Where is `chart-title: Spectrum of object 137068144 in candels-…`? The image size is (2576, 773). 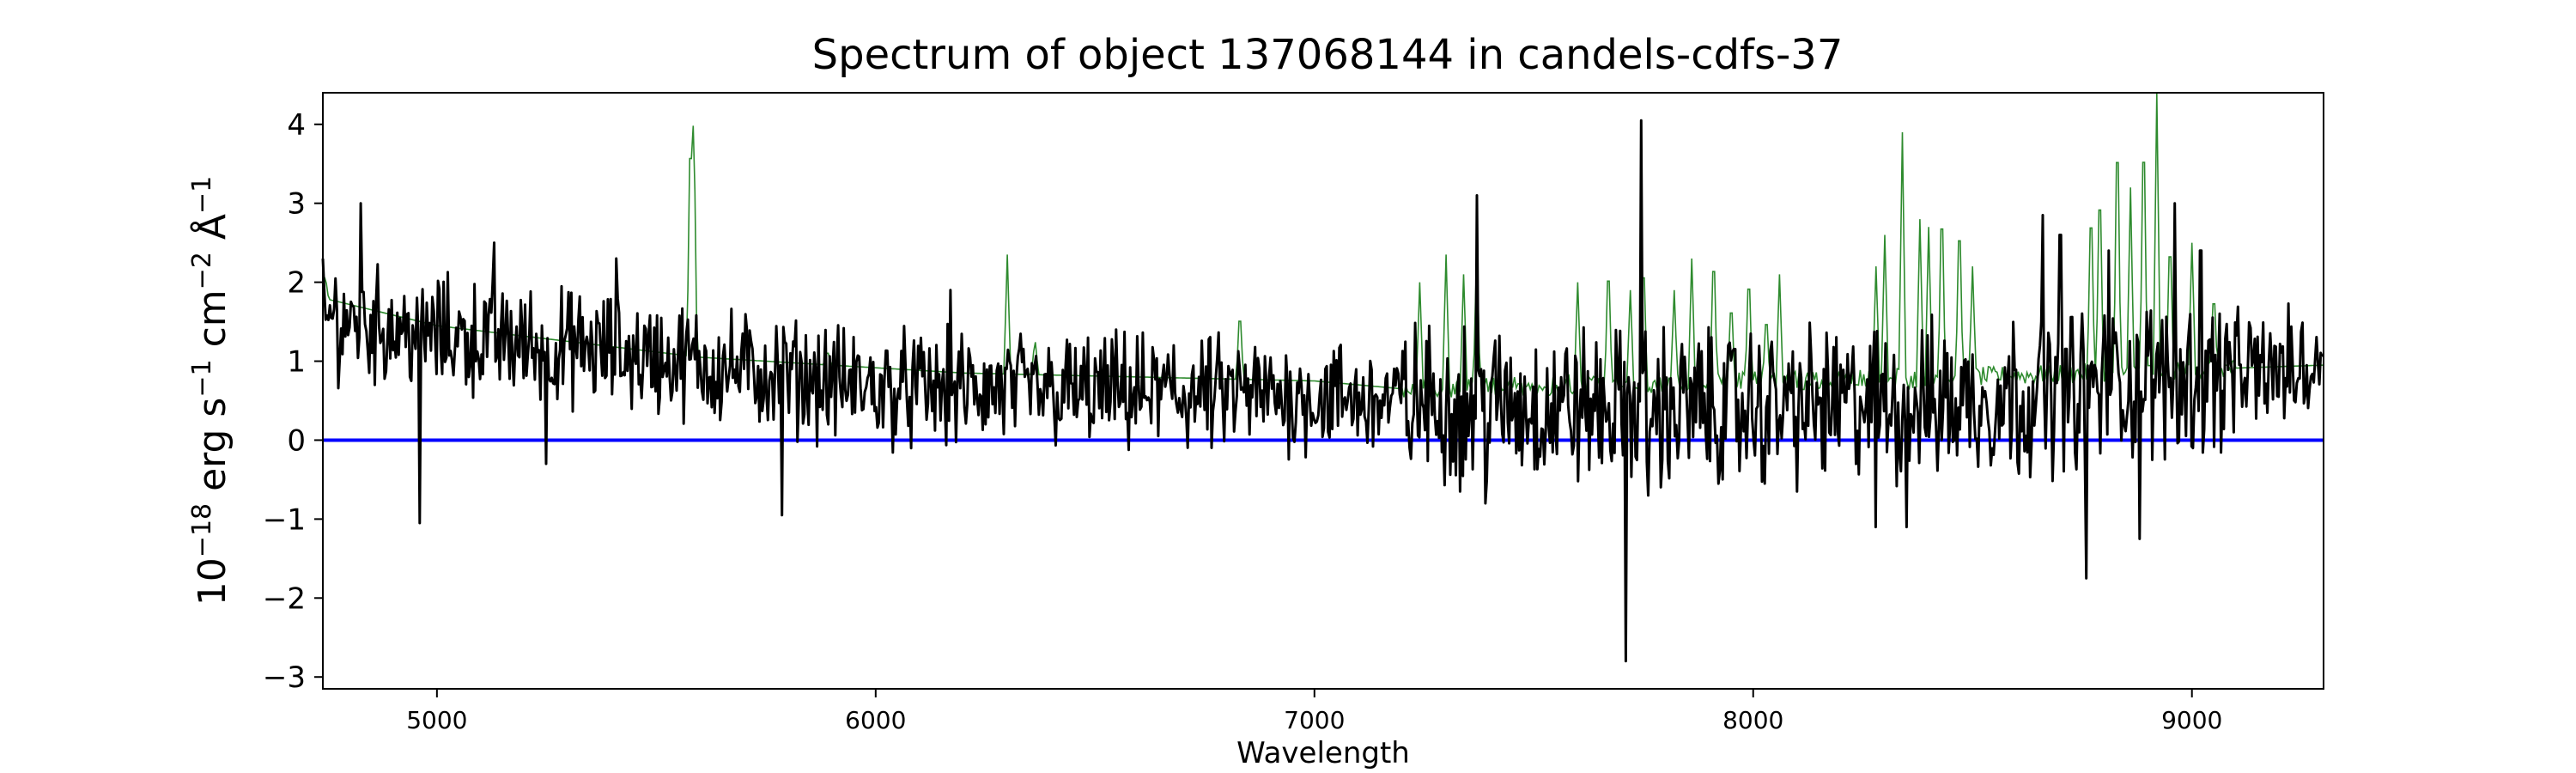
chart-title: Spectrum of object 137068144 in candels-… is located at coordinates (1328, 55).